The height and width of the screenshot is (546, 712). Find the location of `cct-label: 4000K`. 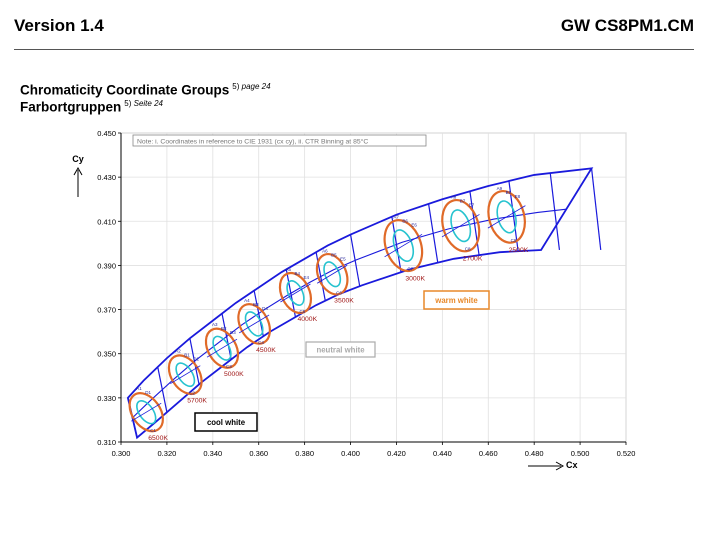

cct-label: 4000K is located at coordinates (307, 319).